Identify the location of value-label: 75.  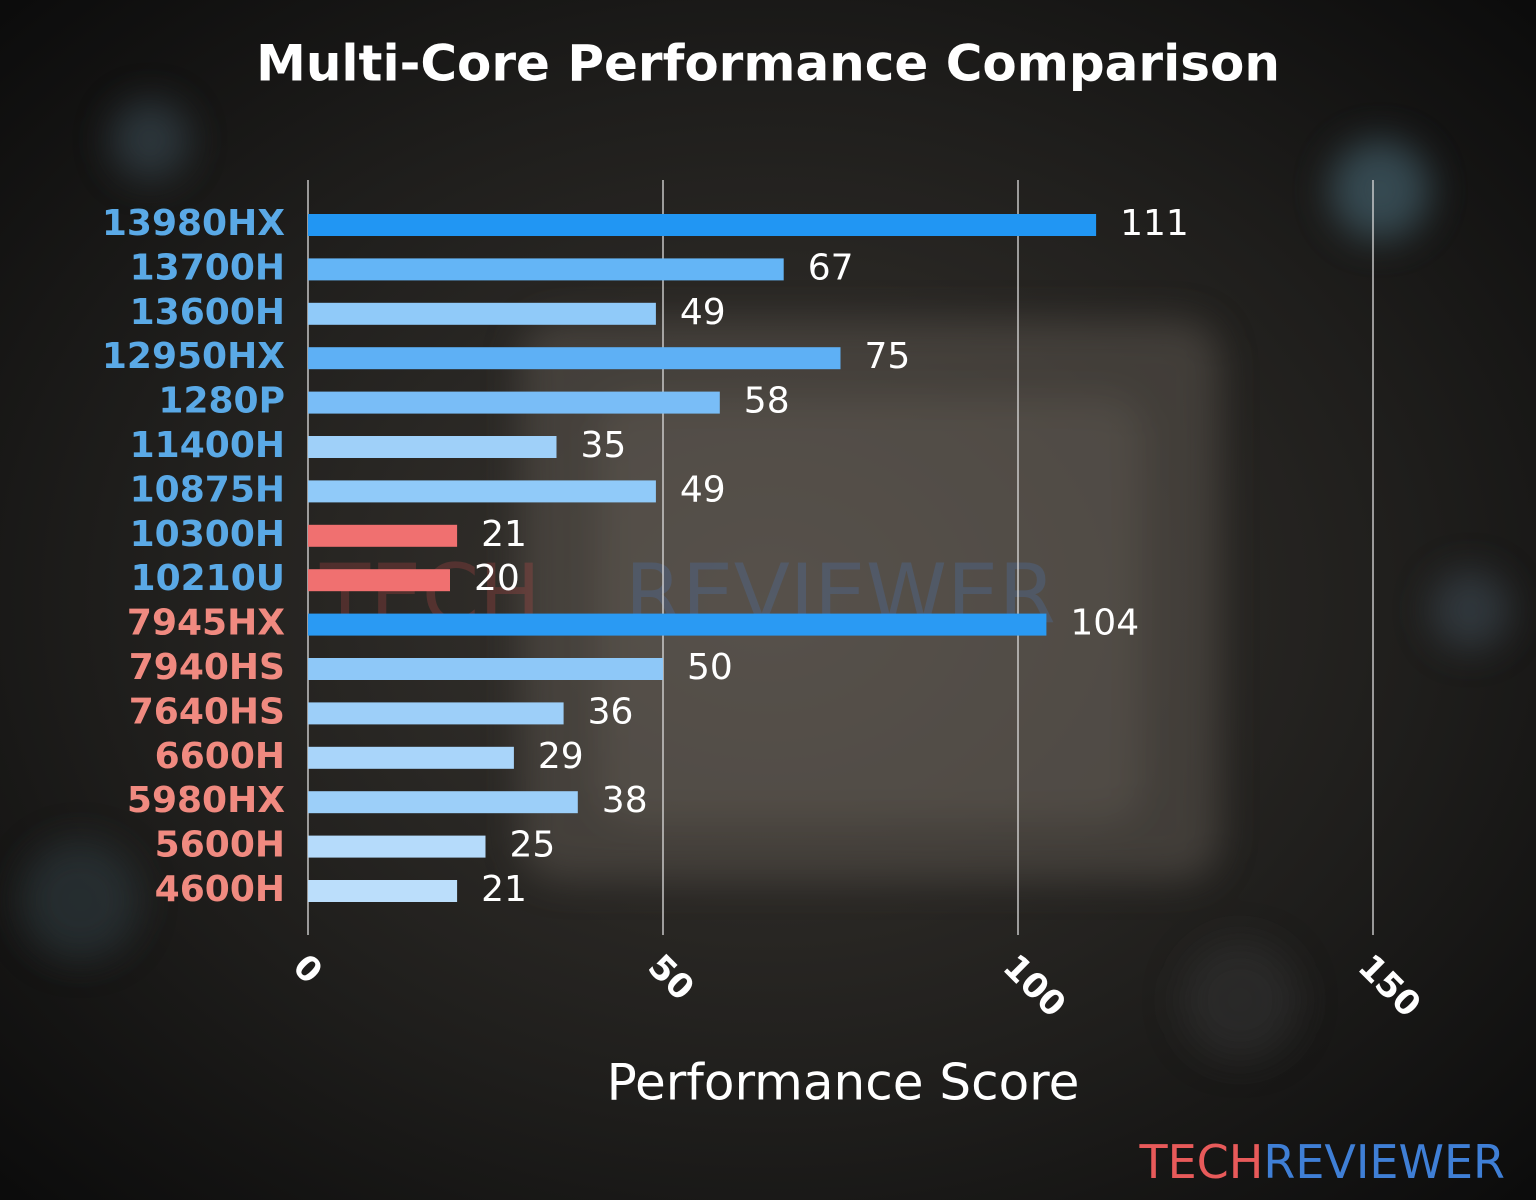
(888, 356).